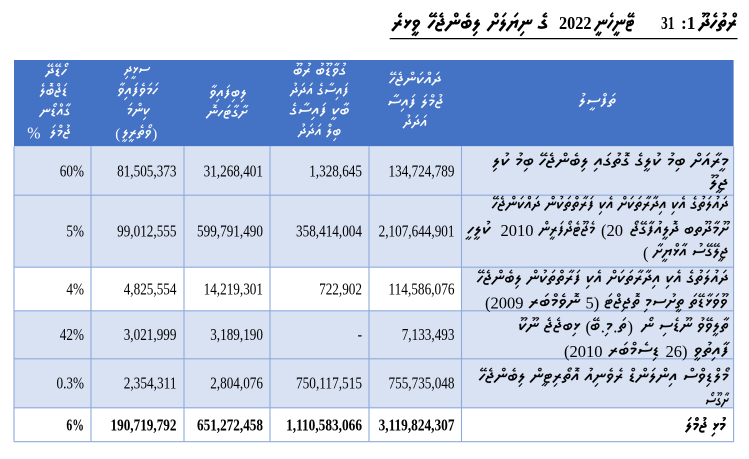  What do you see at coordinates (233, 288) in the screenshot?
I see `svg-text: 14,219,301` at bounding box center [233, 288].